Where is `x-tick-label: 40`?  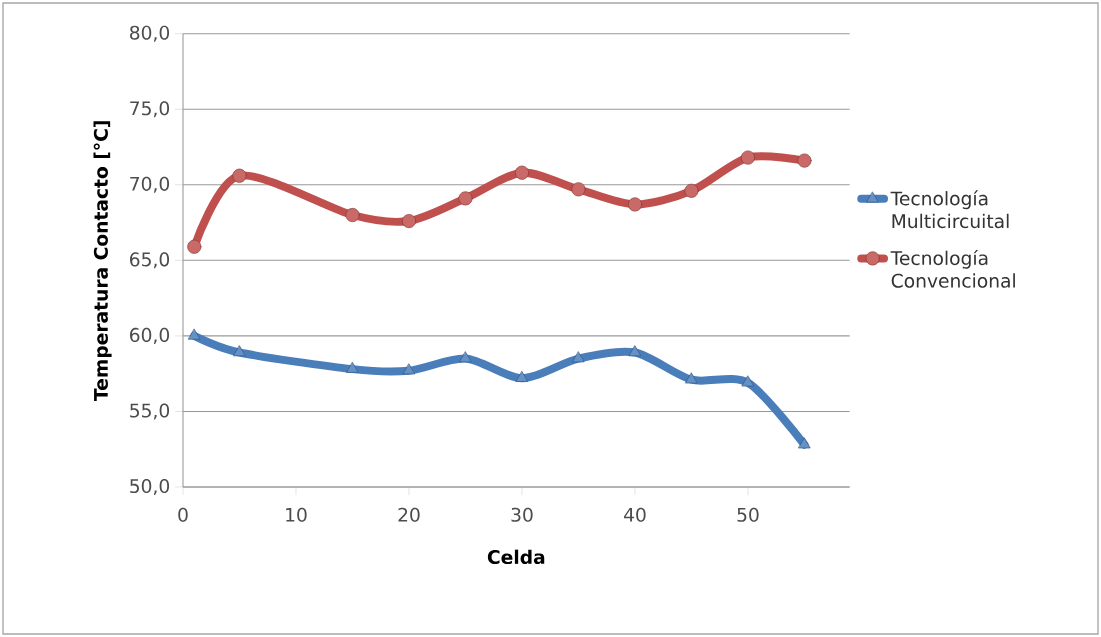
x-tick-label: 40 is located at coordinates (635, 514).